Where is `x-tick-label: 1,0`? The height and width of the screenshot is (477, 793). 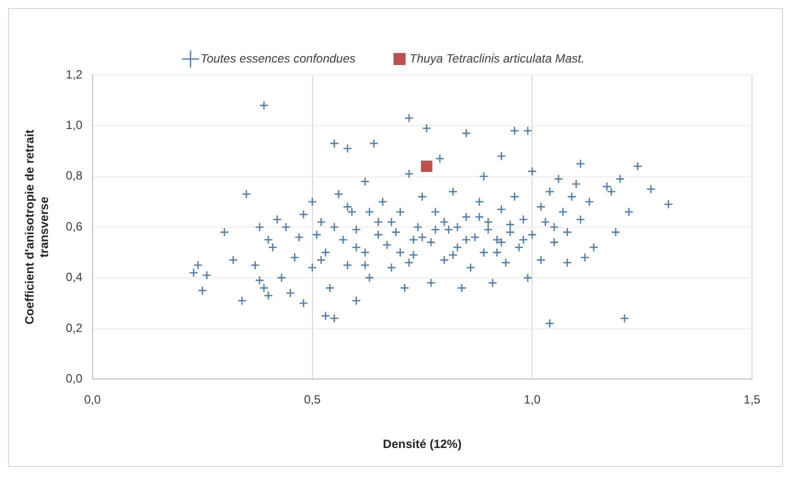
x-tick-label: 1,0 is located at coordinates (532, 399).